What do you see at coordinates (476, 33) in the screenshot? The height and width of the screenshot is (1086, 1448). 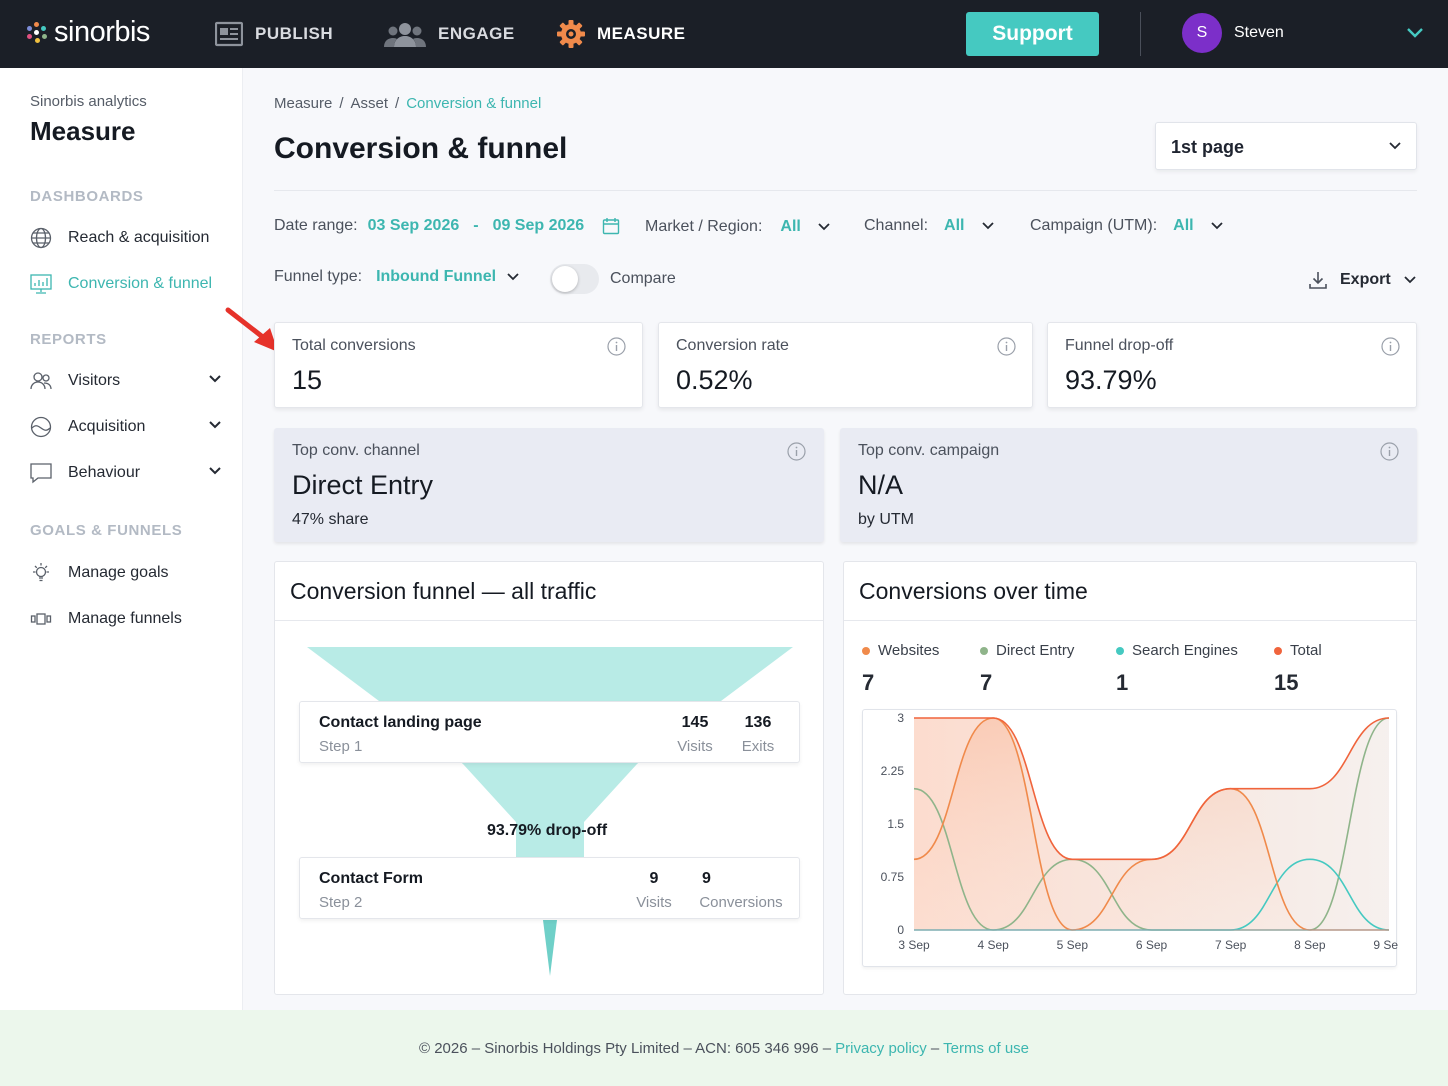 I see `nav-engage-label: ENGAGE` at bounding box center [476, 33].